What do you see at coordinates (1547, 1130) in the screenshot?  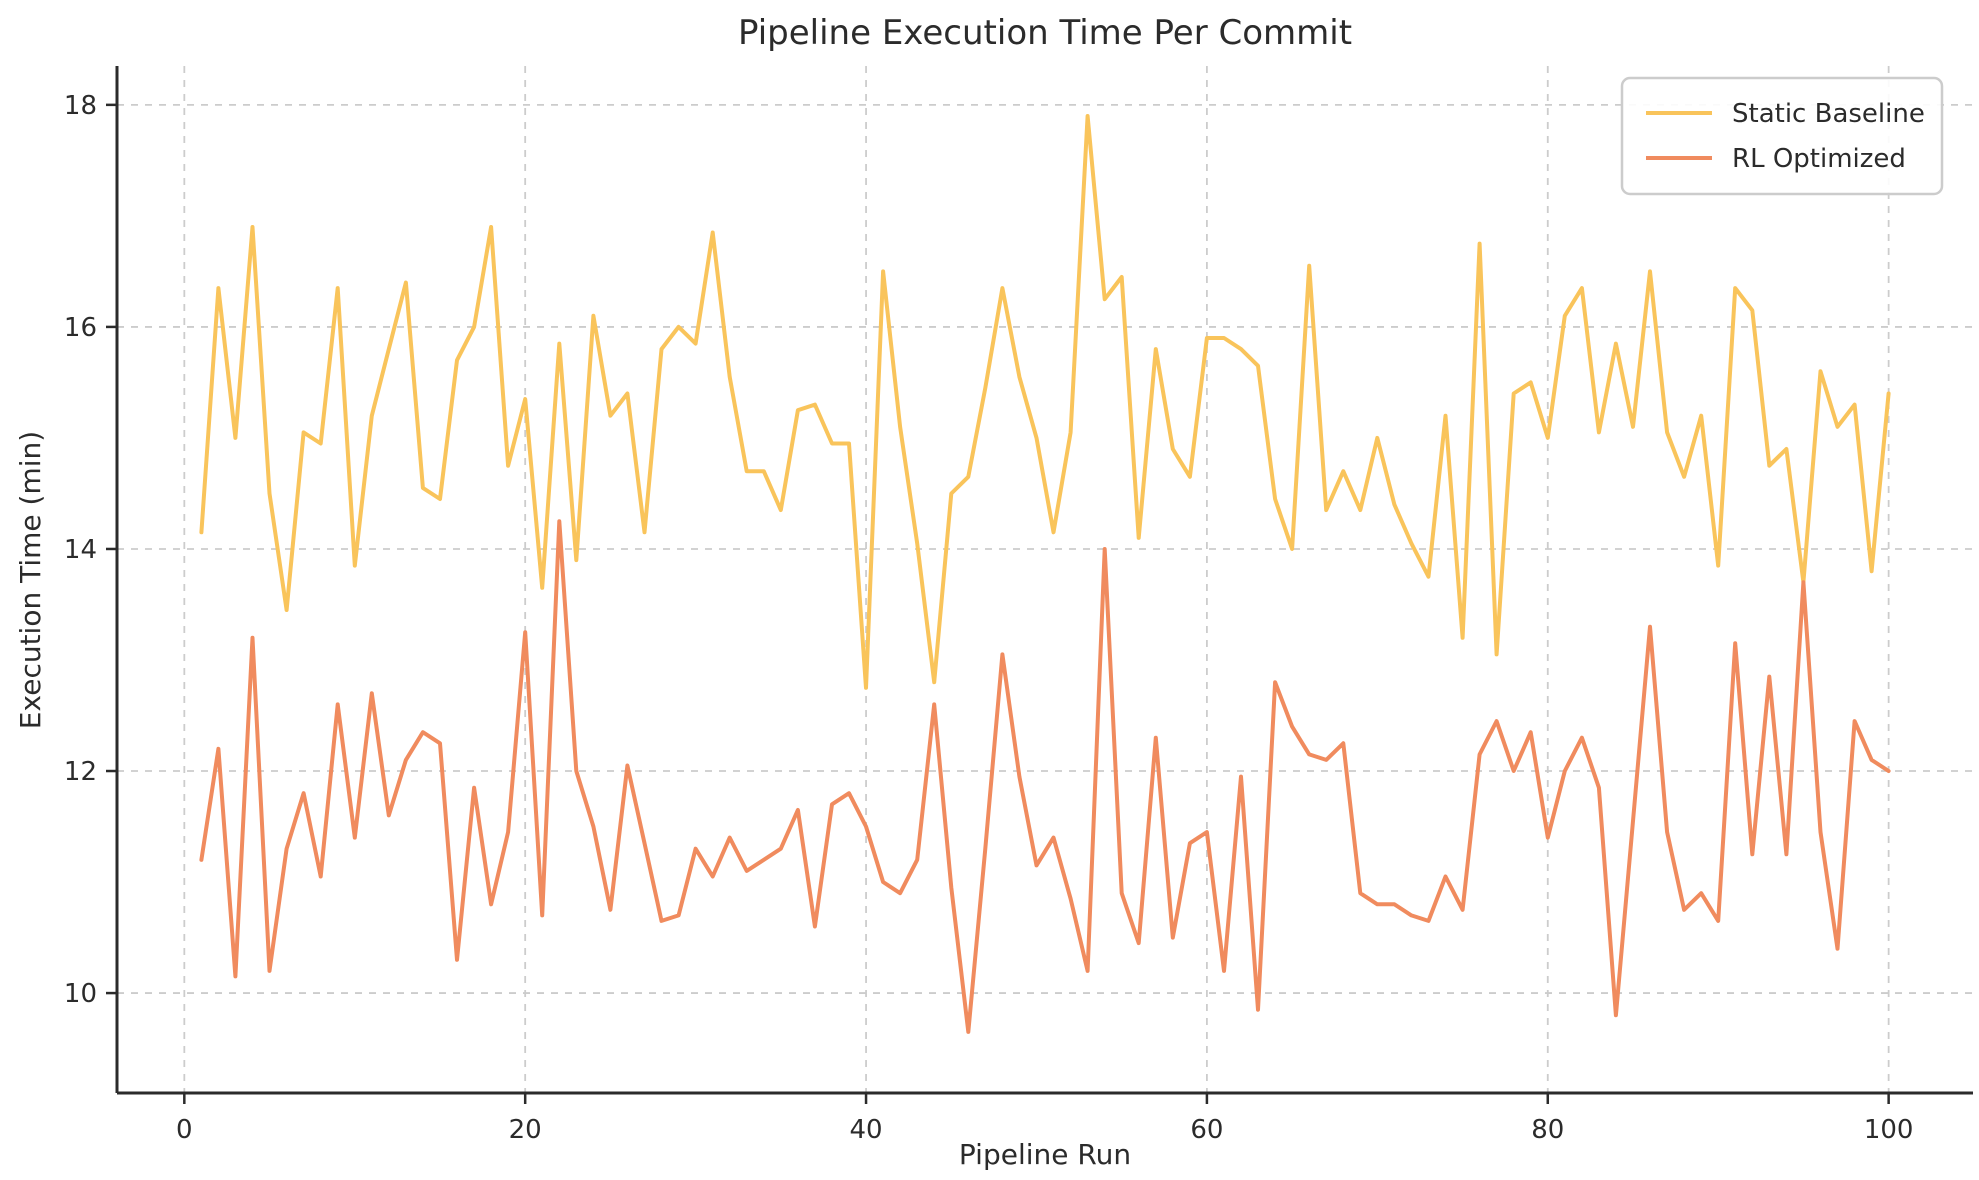 I see `x-tick-label: 80` at bounding box center [1547, 1130].